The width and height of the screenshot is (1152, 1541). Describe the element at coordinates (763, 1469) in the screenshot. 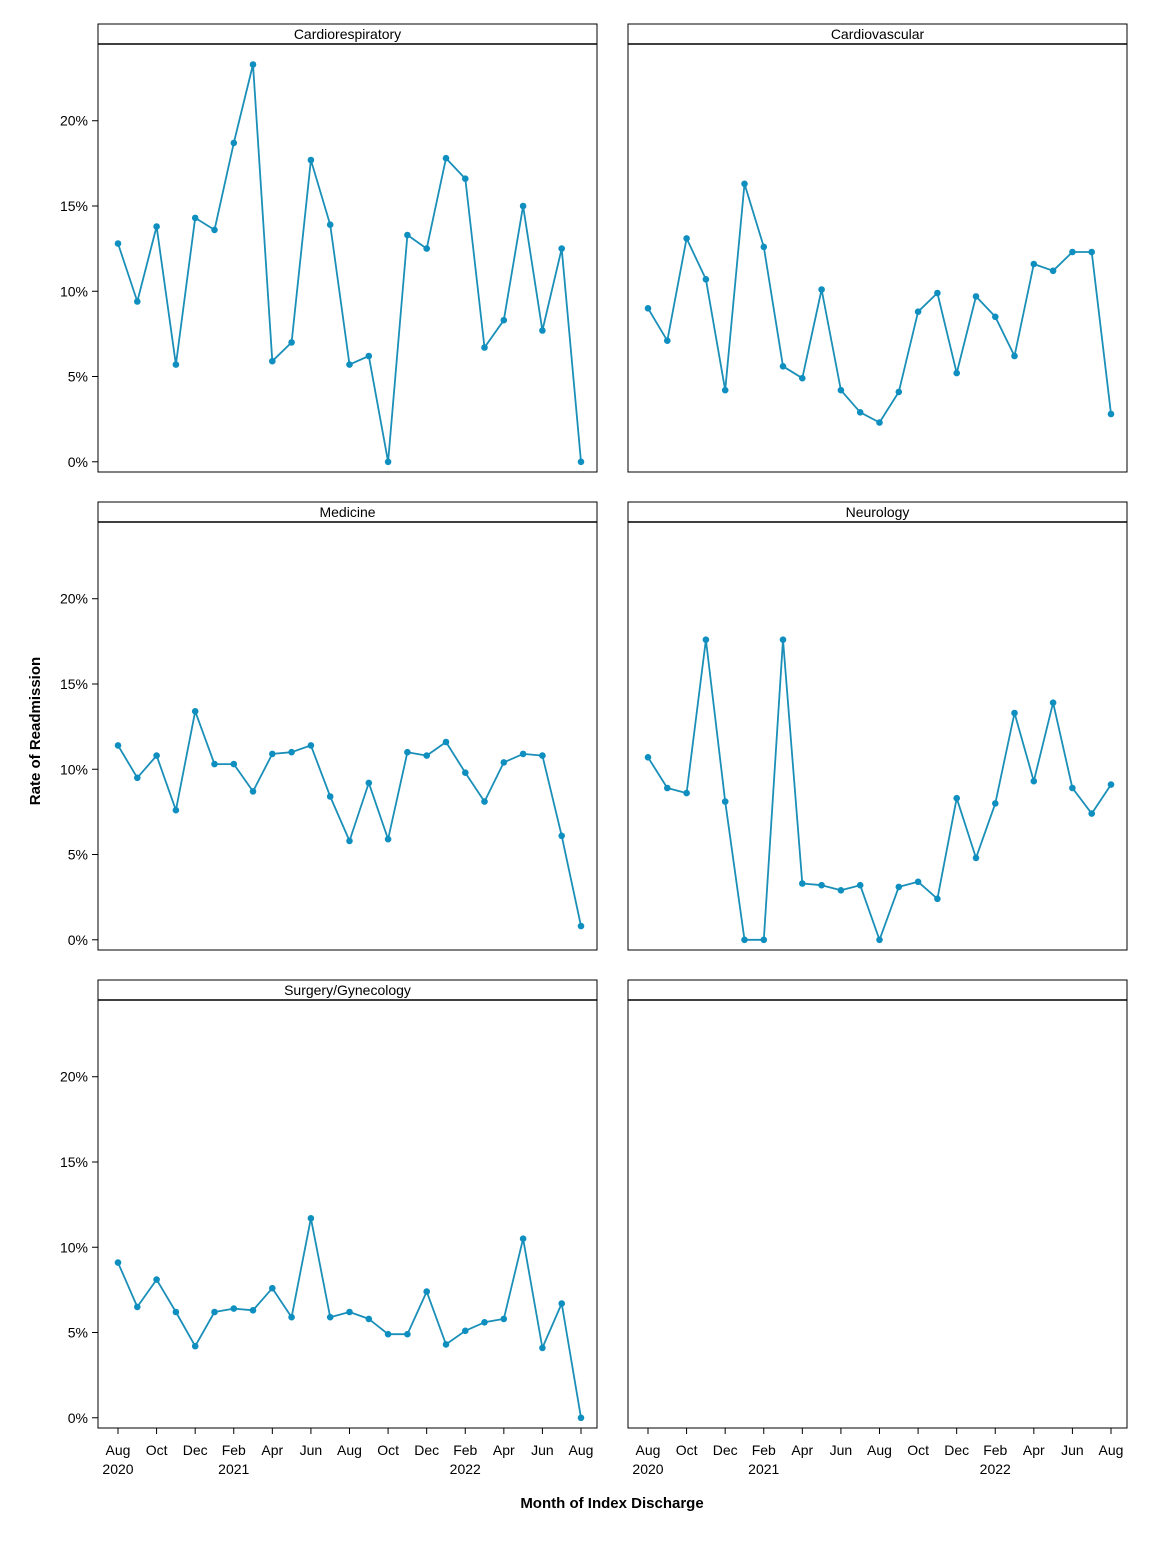

I see `x-tick-year-label: 2021` at that location.